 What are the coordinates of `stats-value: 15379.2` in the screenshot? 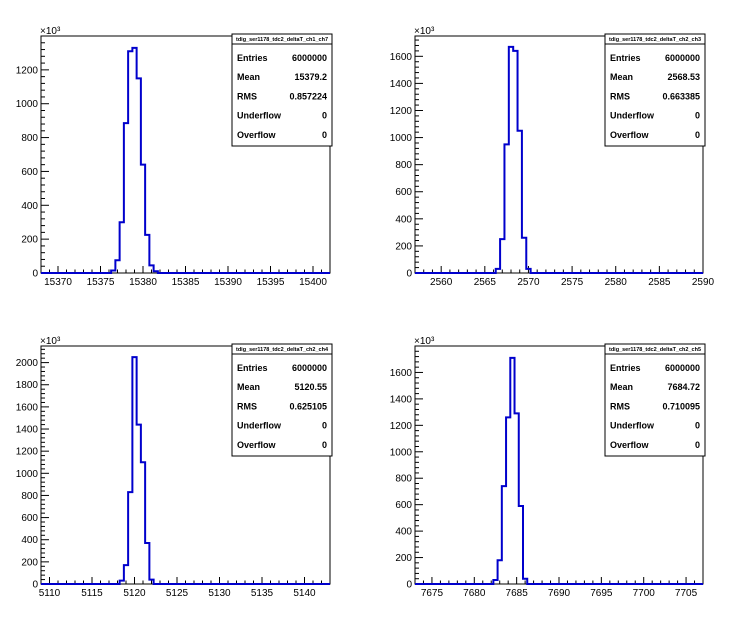 It's located at (310, 77).